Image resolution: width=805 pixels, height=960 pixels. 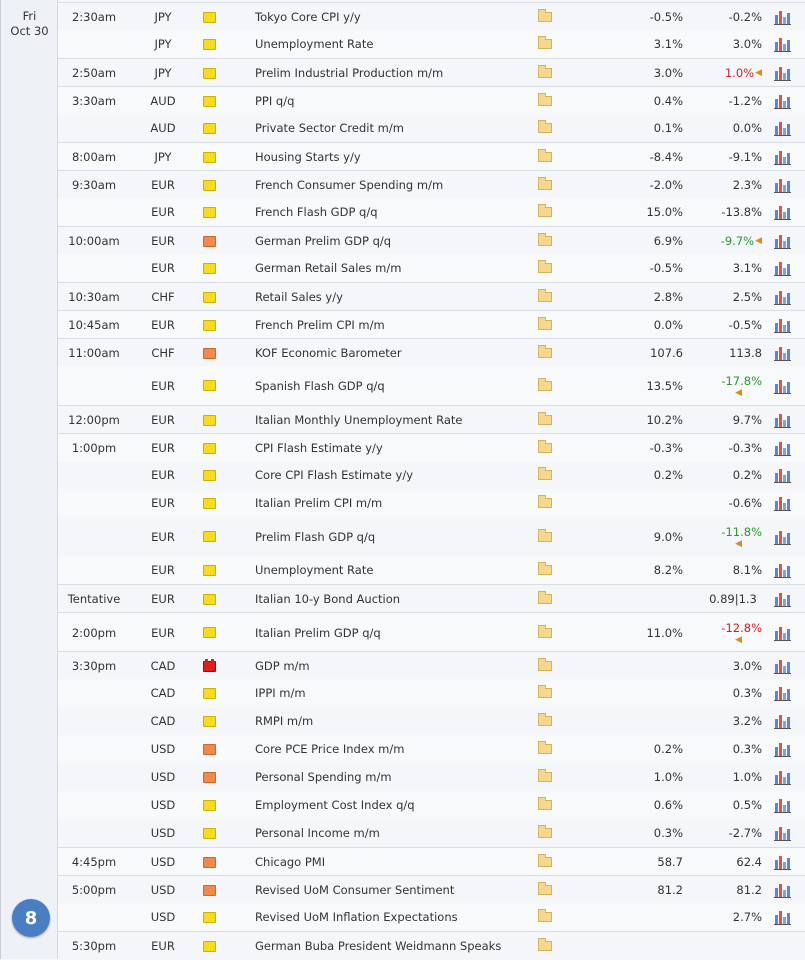 What do you see at coordinates (335, 805) in the screenshot?
I see `event-name: Employment Cost Index q/q` at bounding box center [335, 805].